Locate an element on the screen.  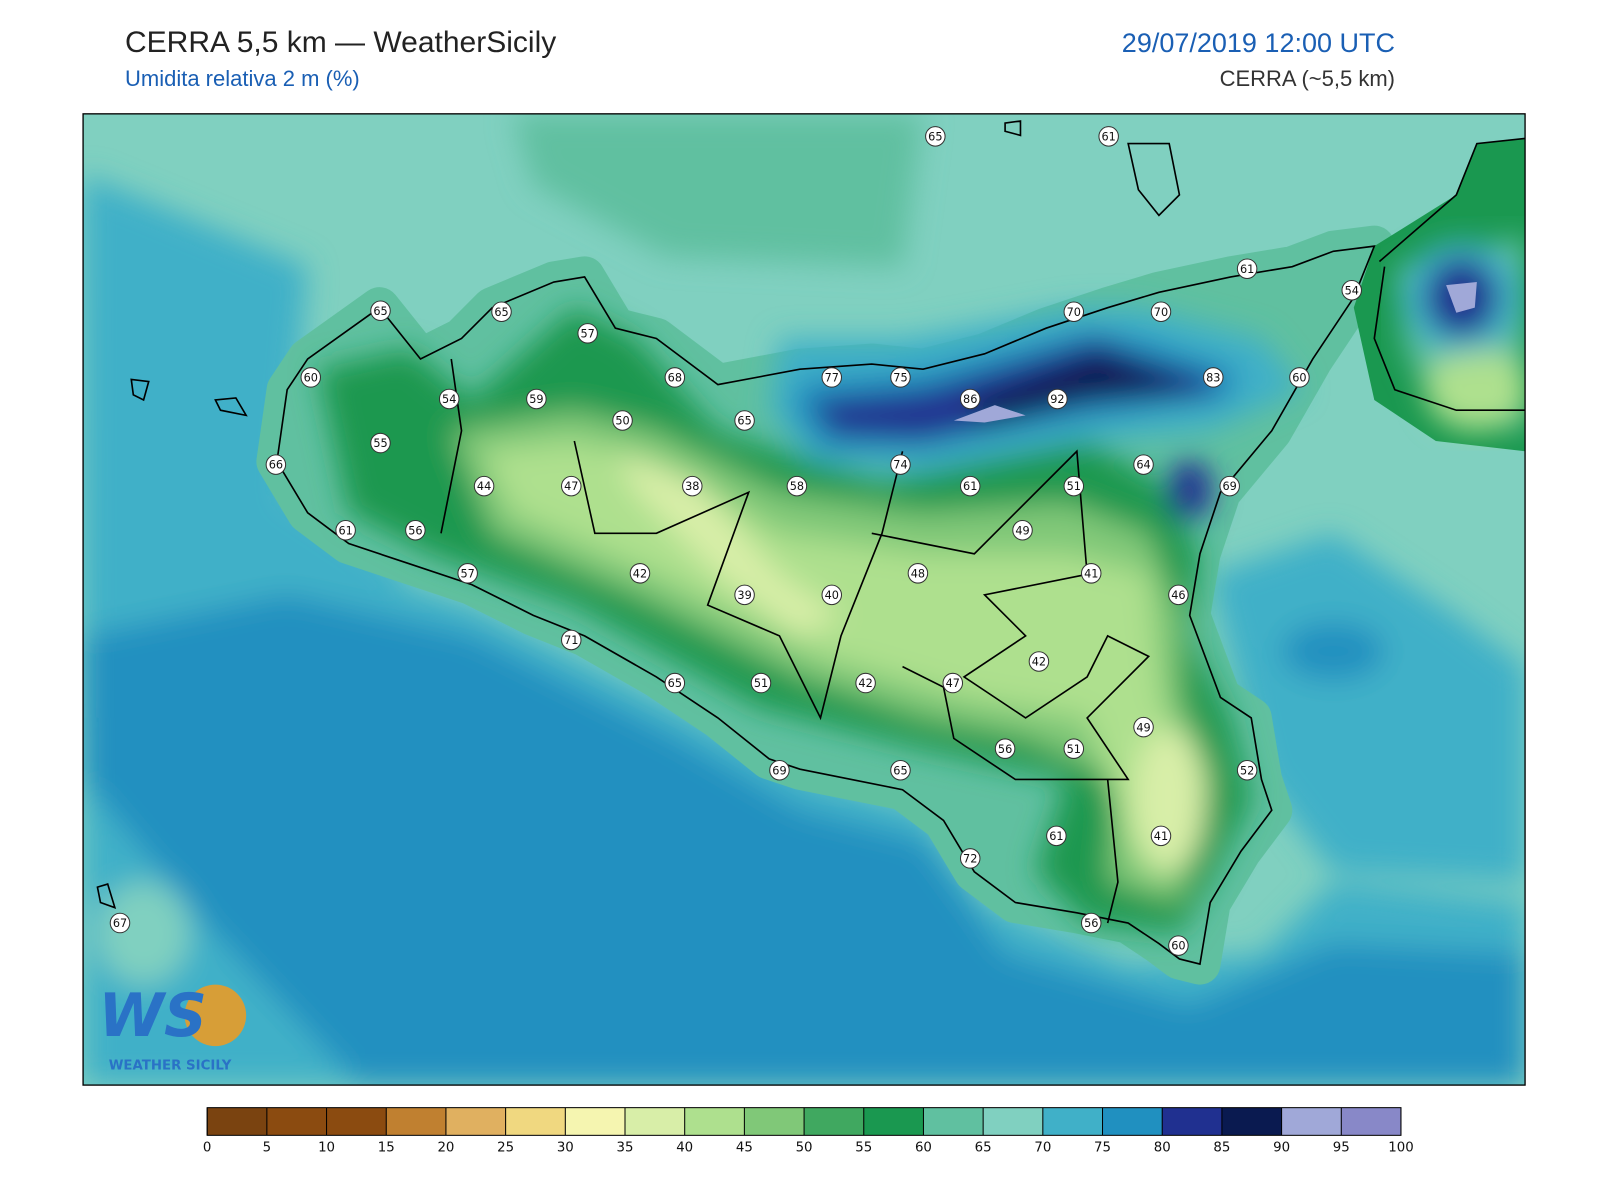
colorbar-tick-label: 50 is located at coordinates (804, 1148).